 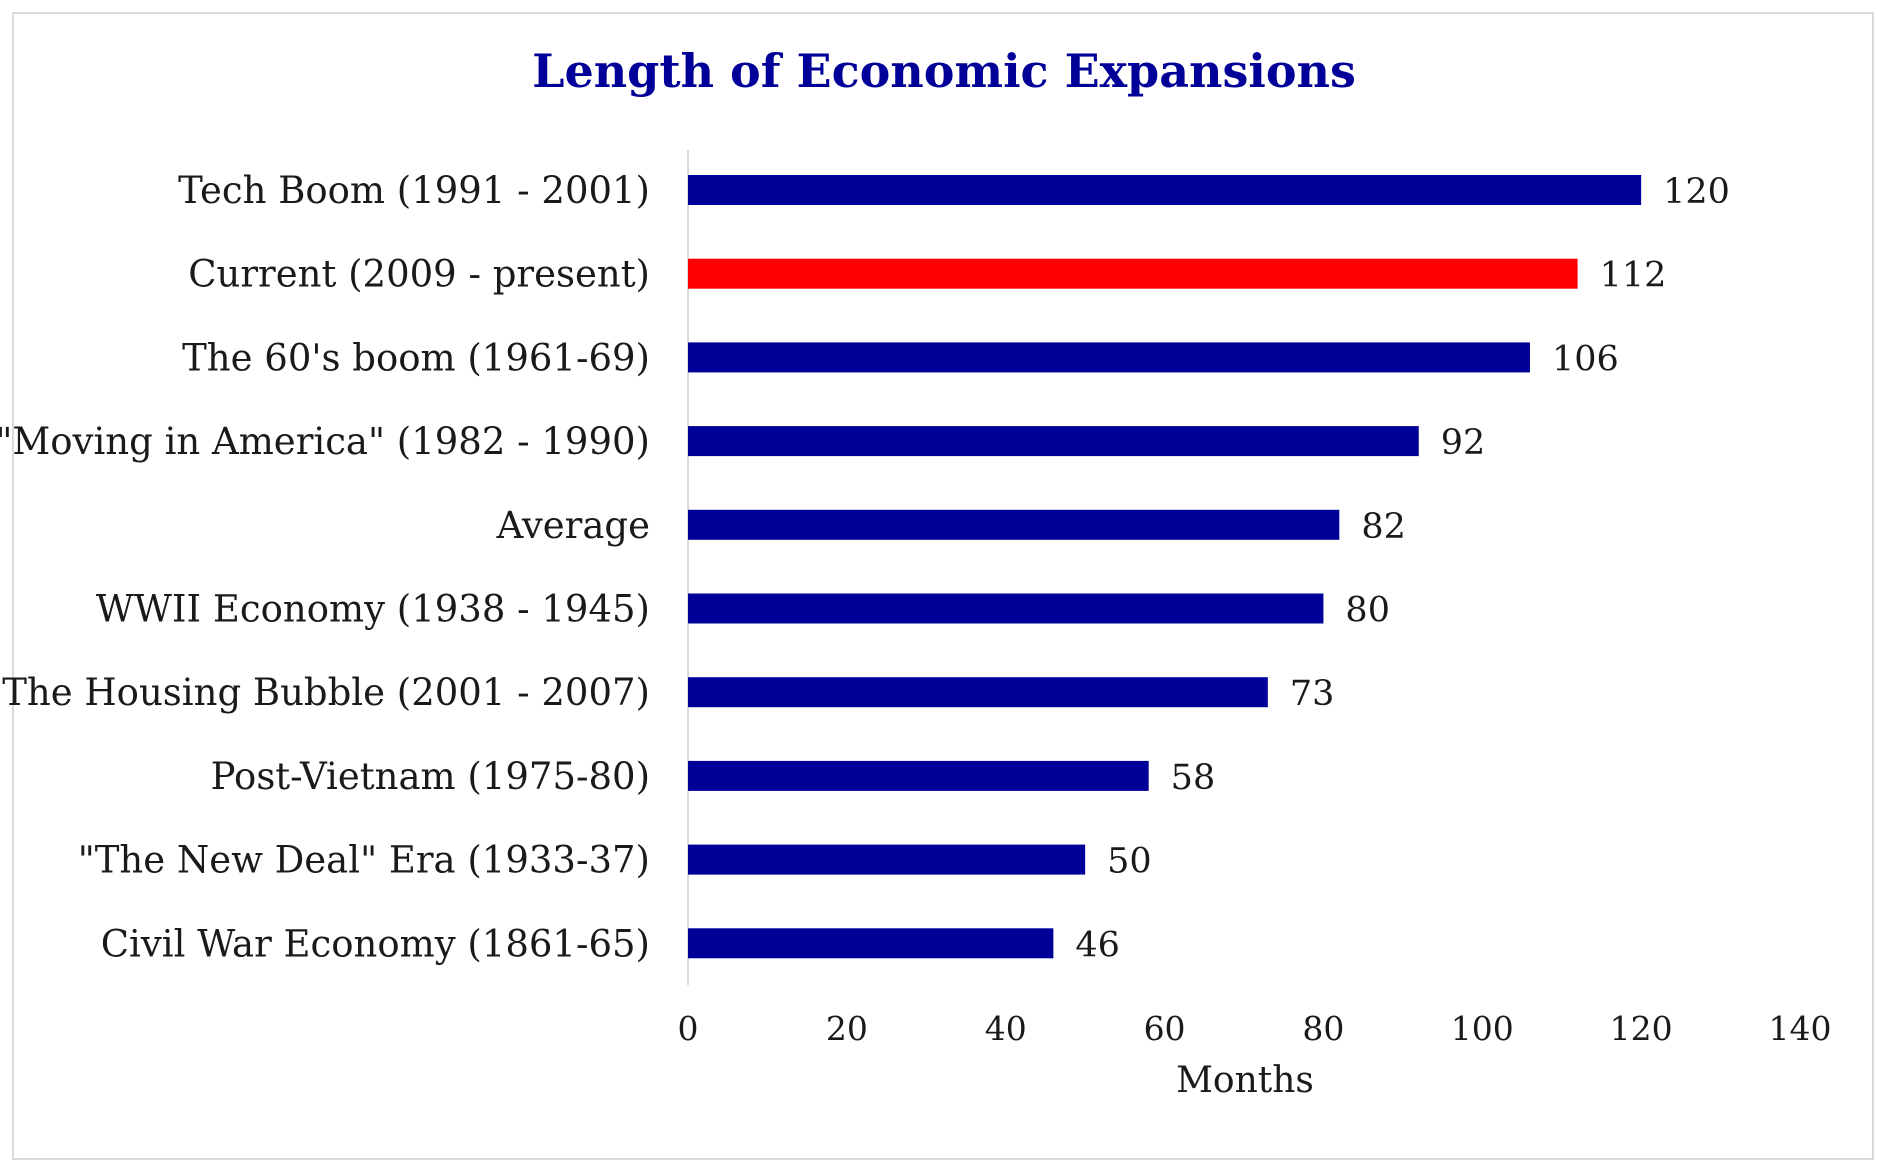 What do you see at coordinates (430, 776) in the screenshot?
I see `category-label: Post-Vietnam (1975-80)` at bounding box center [430, 776].